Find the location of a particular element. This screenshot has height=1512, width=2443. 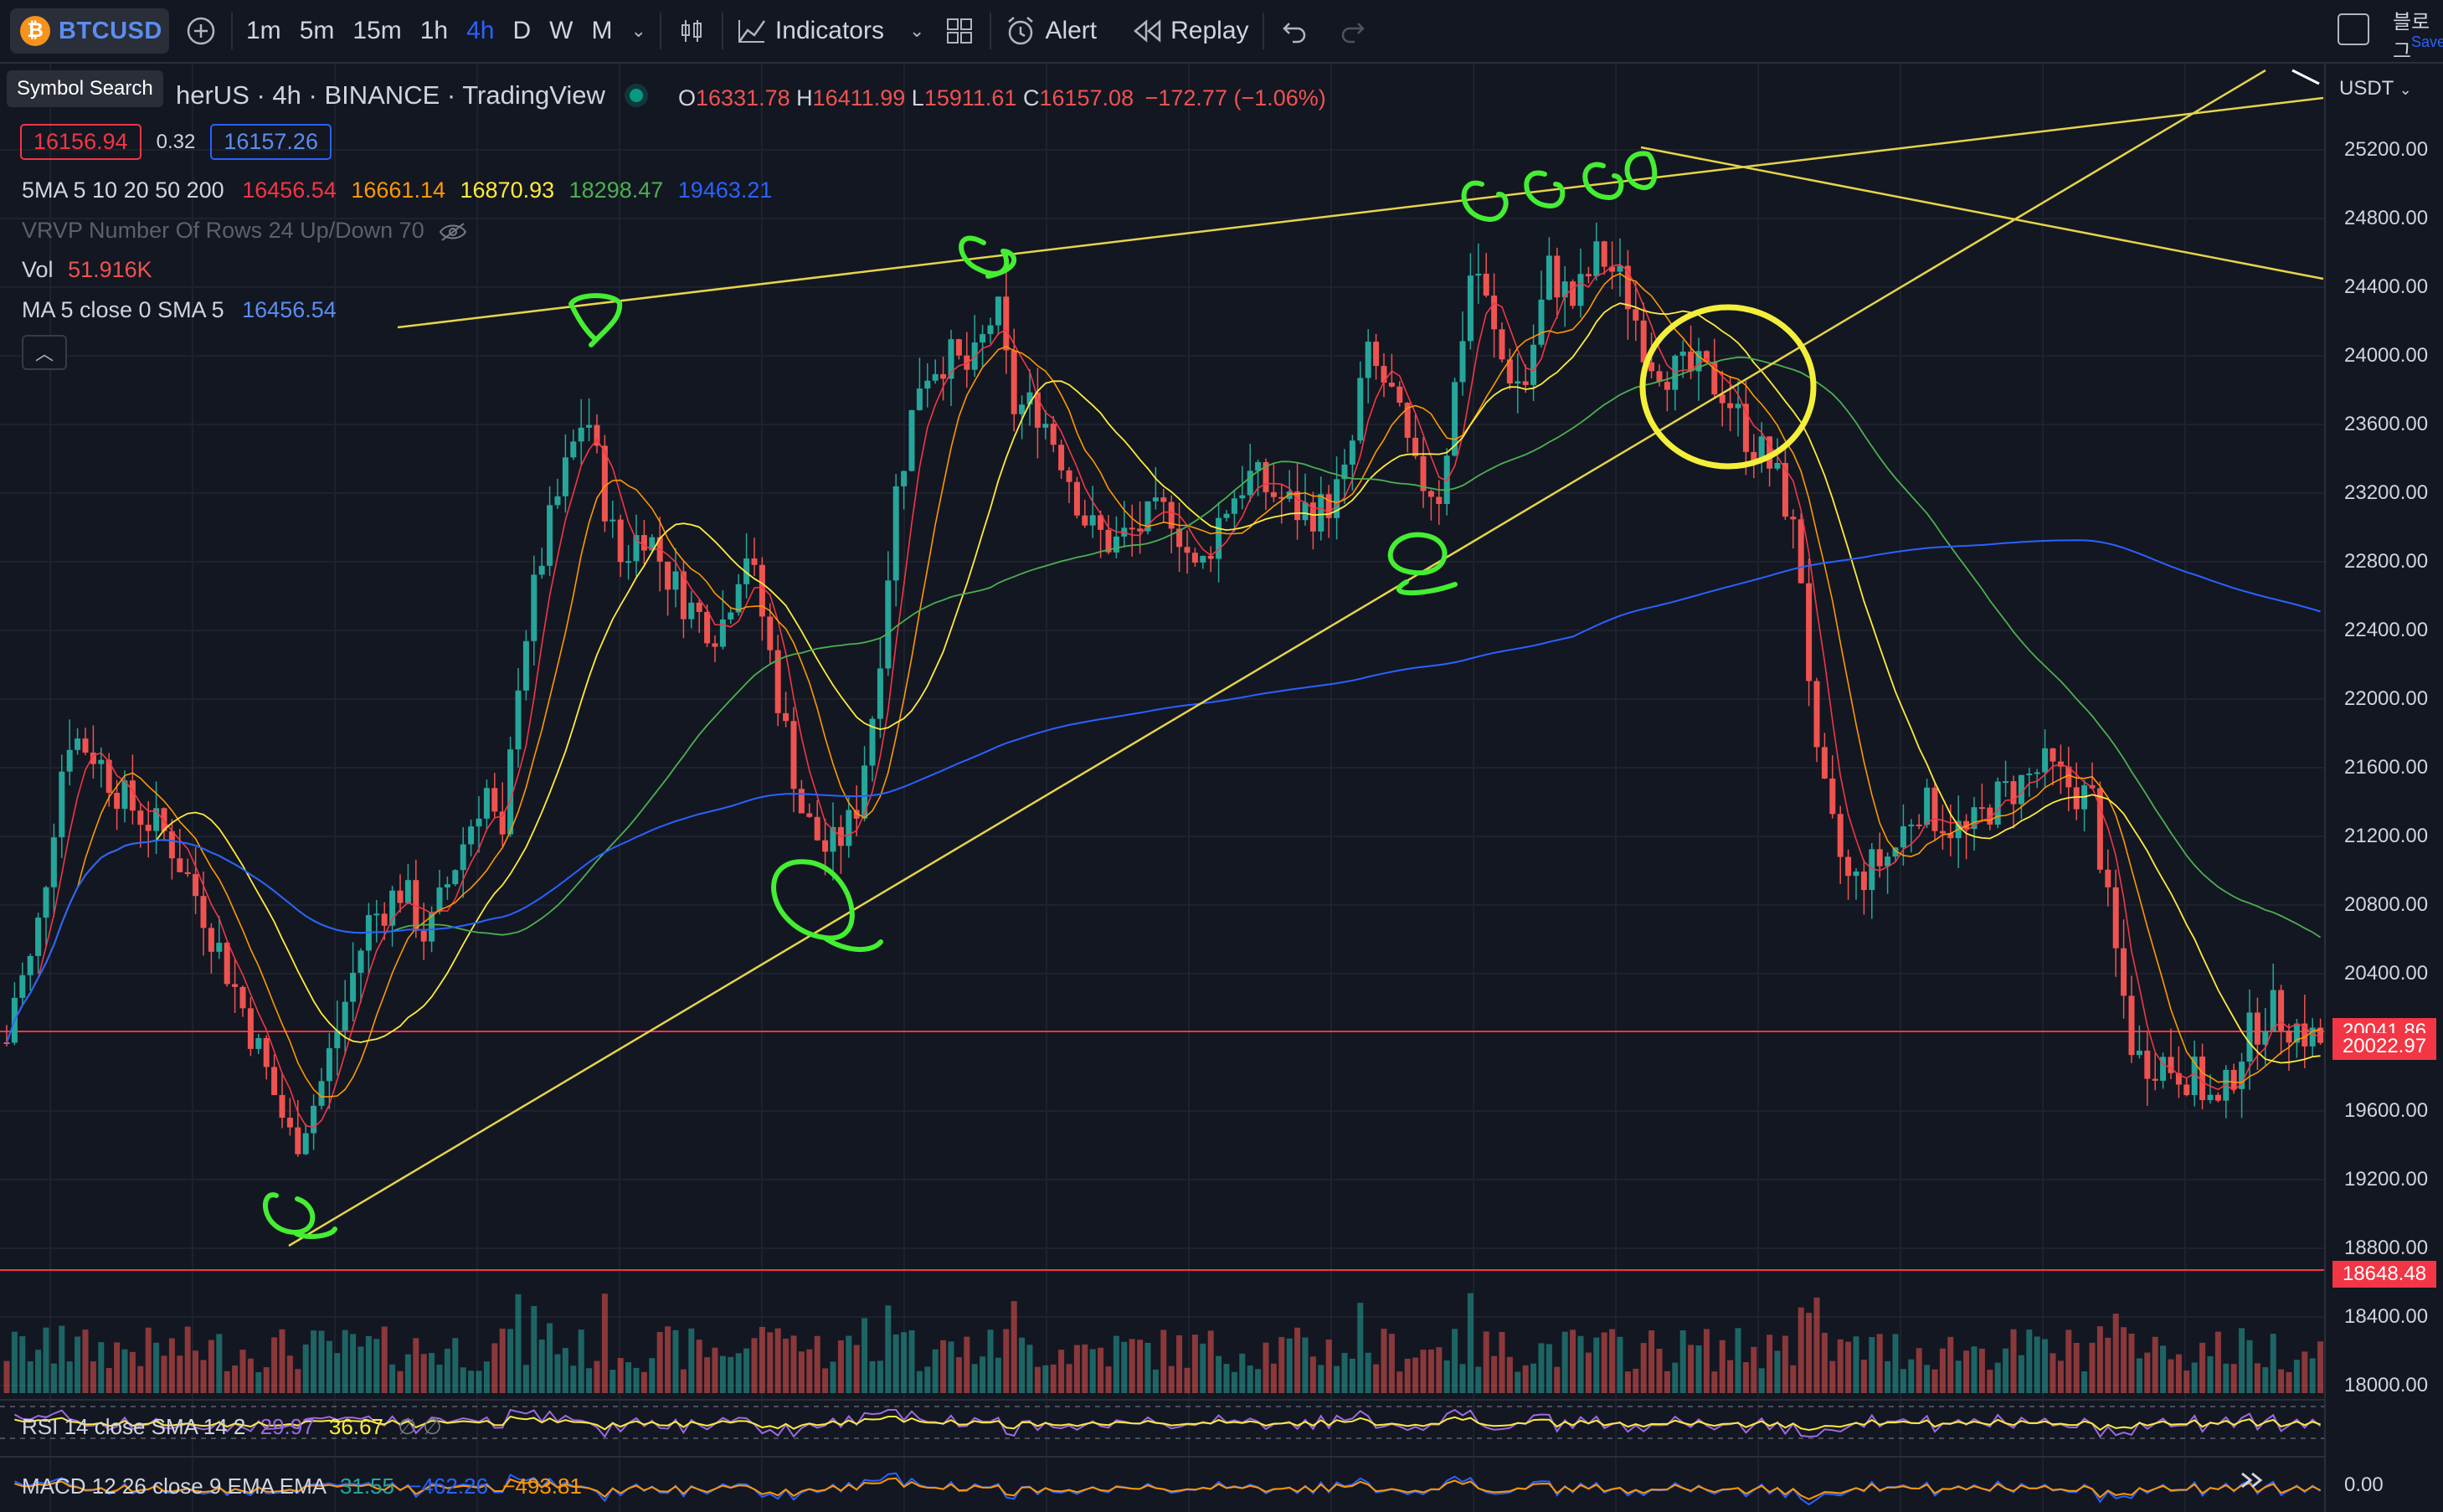

undo-icon is located at coordinates (1294, 31).